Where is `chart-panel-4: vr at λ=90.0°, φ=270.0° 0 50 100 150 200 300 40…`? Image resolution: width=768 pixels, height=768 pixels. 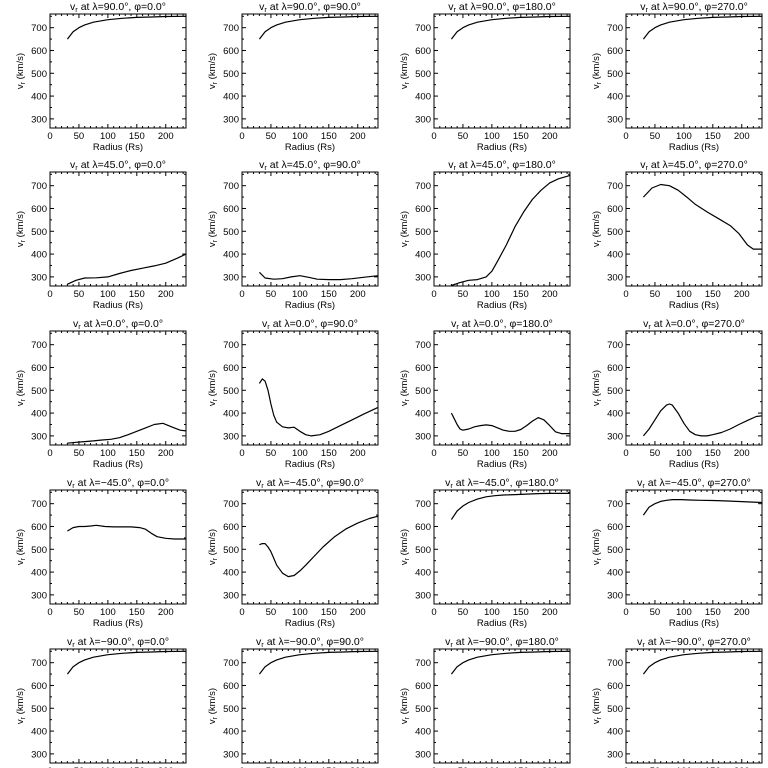
chart-panel-4: vr at λ=90.0°, φ=270.0° 0 50 100 150 200 300 40… is located at coordinates (677, 77).